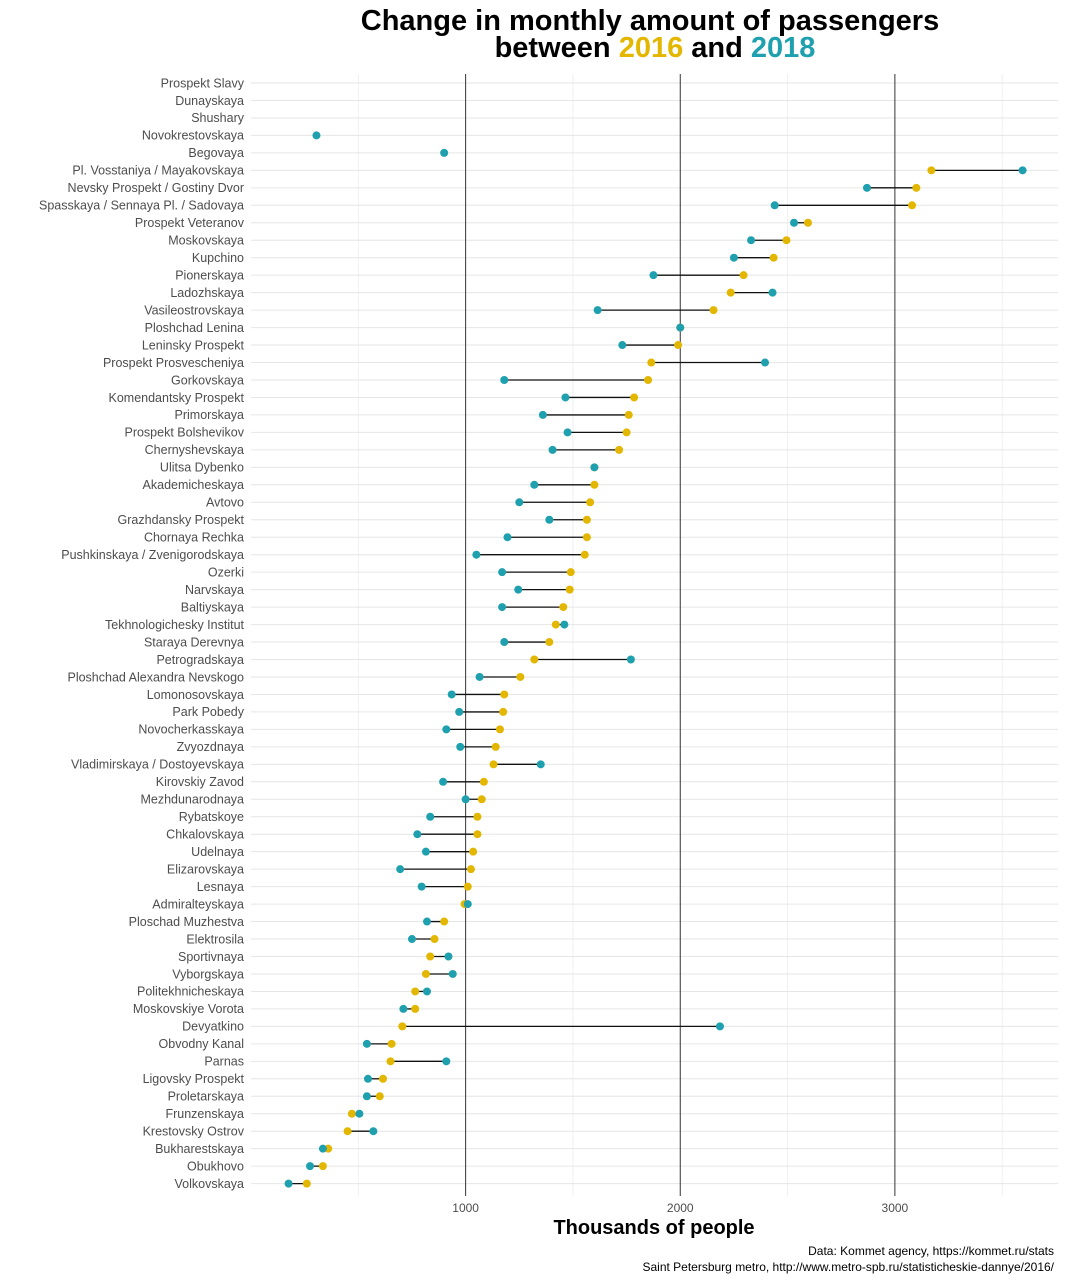 The height and width of the screenshot is (1280, 1066). Describe the element at coordinates (215, 1166) in the screenshot. I see `station-label: Obukhovo` at that location.